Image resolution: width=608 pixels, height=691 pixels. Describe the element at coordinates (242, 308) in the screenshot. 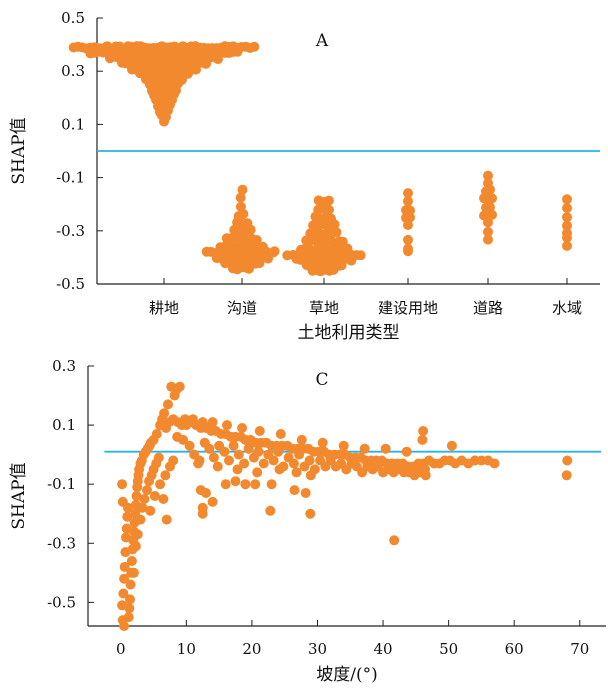

I see `panel-a-category-label: 沟道` at that location.